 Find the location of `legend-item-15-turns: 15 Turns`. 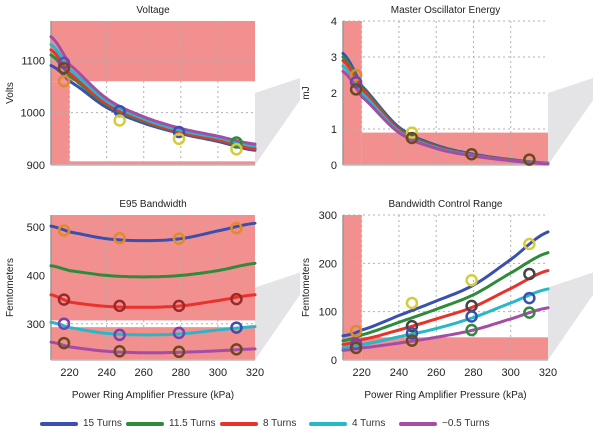

legend-item-15-turns: 15 Turns is located at coordinates (81, 423).